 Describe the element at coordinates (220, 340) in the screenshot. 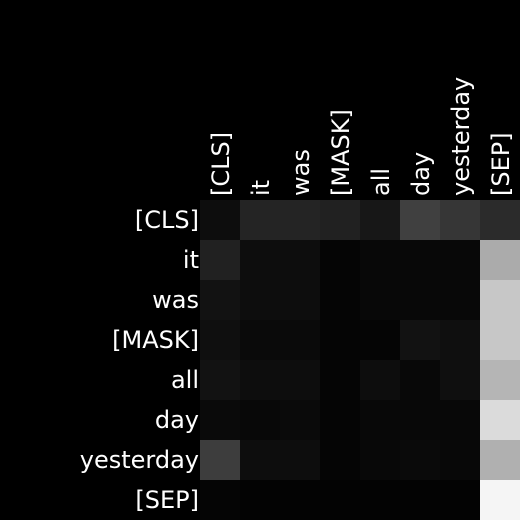

I see `heatmap-cell-r3-c0` at that location.